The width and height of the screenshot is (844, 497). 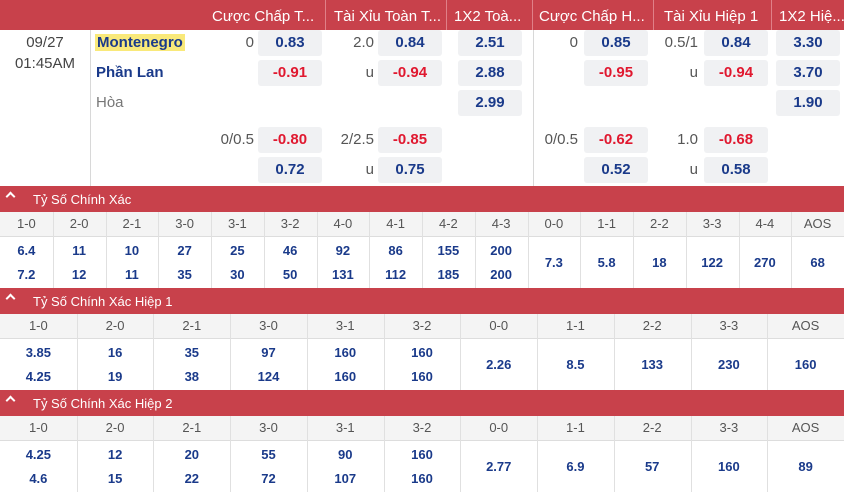 I want to click on score-odds: 25, so click(x=237, y=250).